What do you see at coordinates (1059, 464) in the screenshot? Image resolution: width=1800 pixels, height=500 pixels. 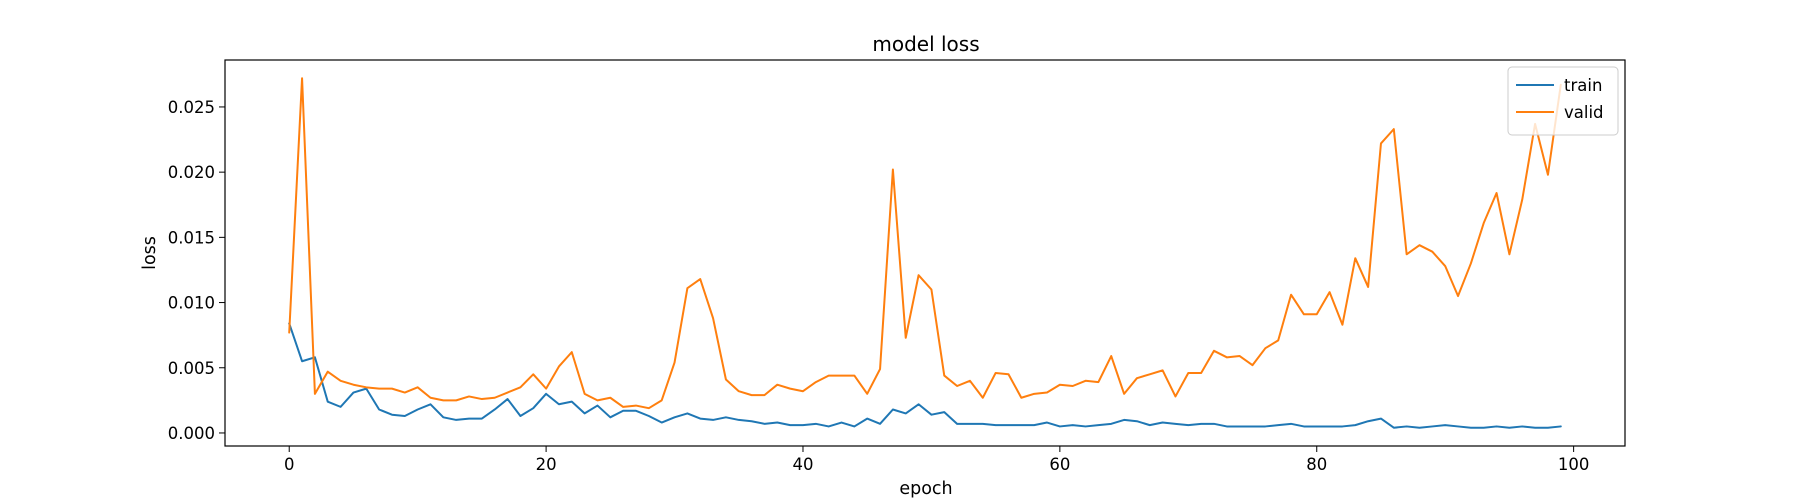 I see `x-tick-label: 60` at bounding box center [1059, 464].